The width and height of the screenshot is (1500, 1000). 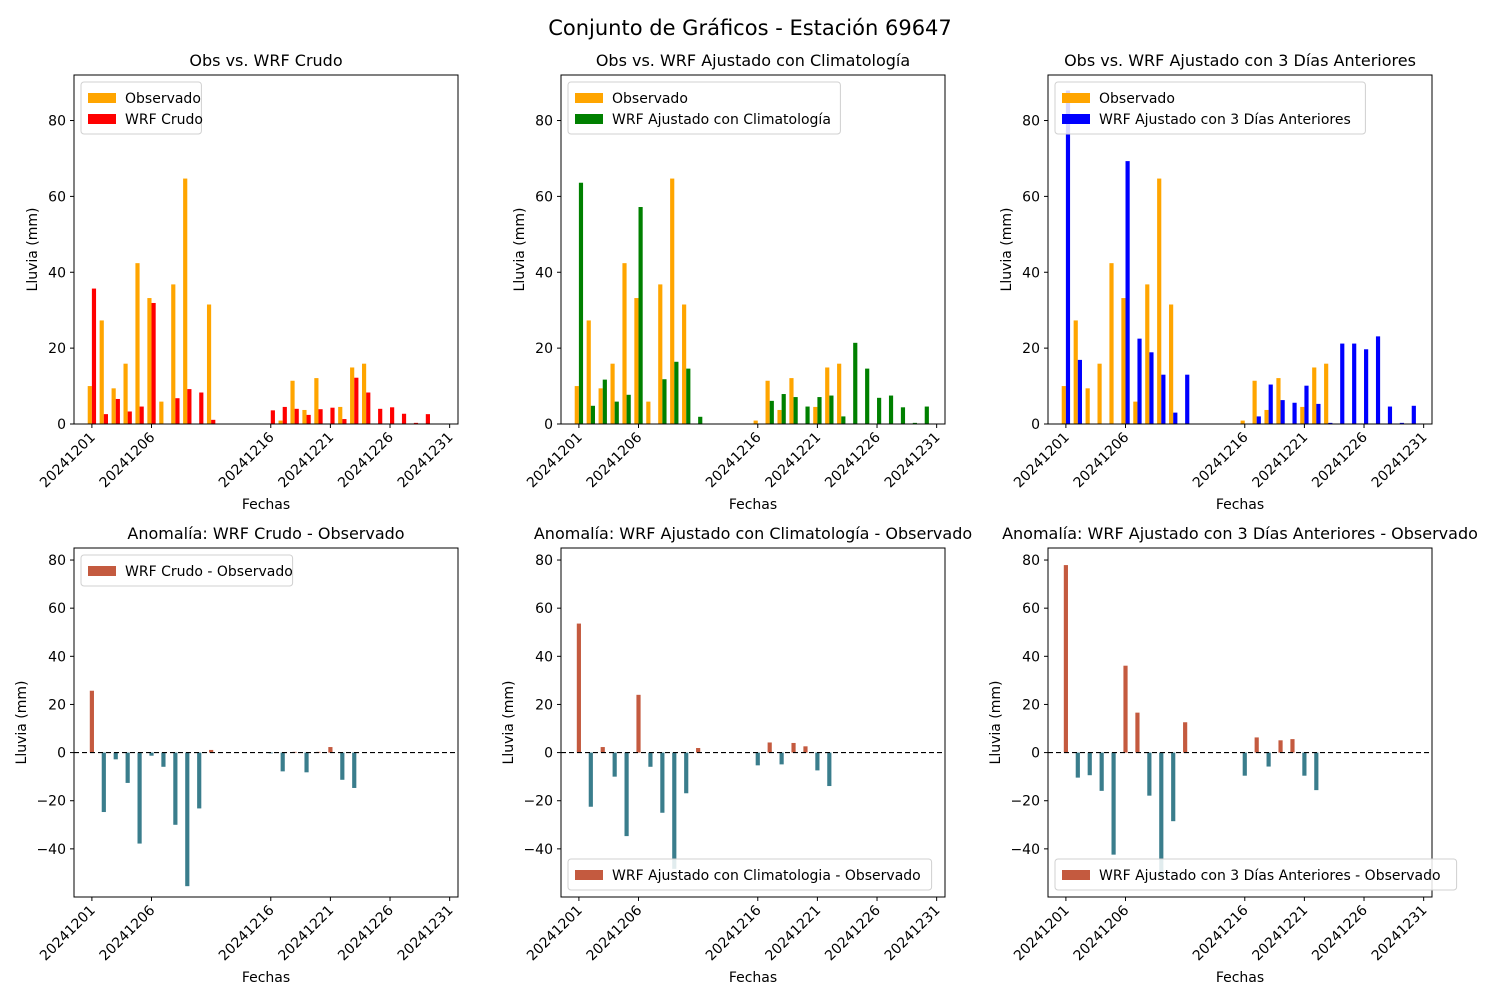 What do you see at coordinates (51, 850) in the screenshot?
I see `y-tick-label: −40` at bounding box center [51, 850].